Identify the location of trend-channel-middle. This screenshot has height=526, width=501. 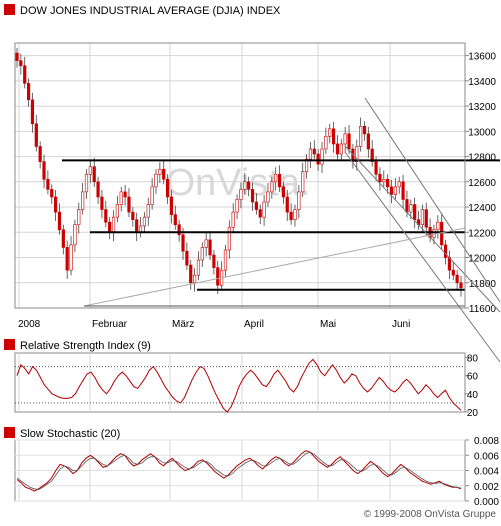
(422, 229).